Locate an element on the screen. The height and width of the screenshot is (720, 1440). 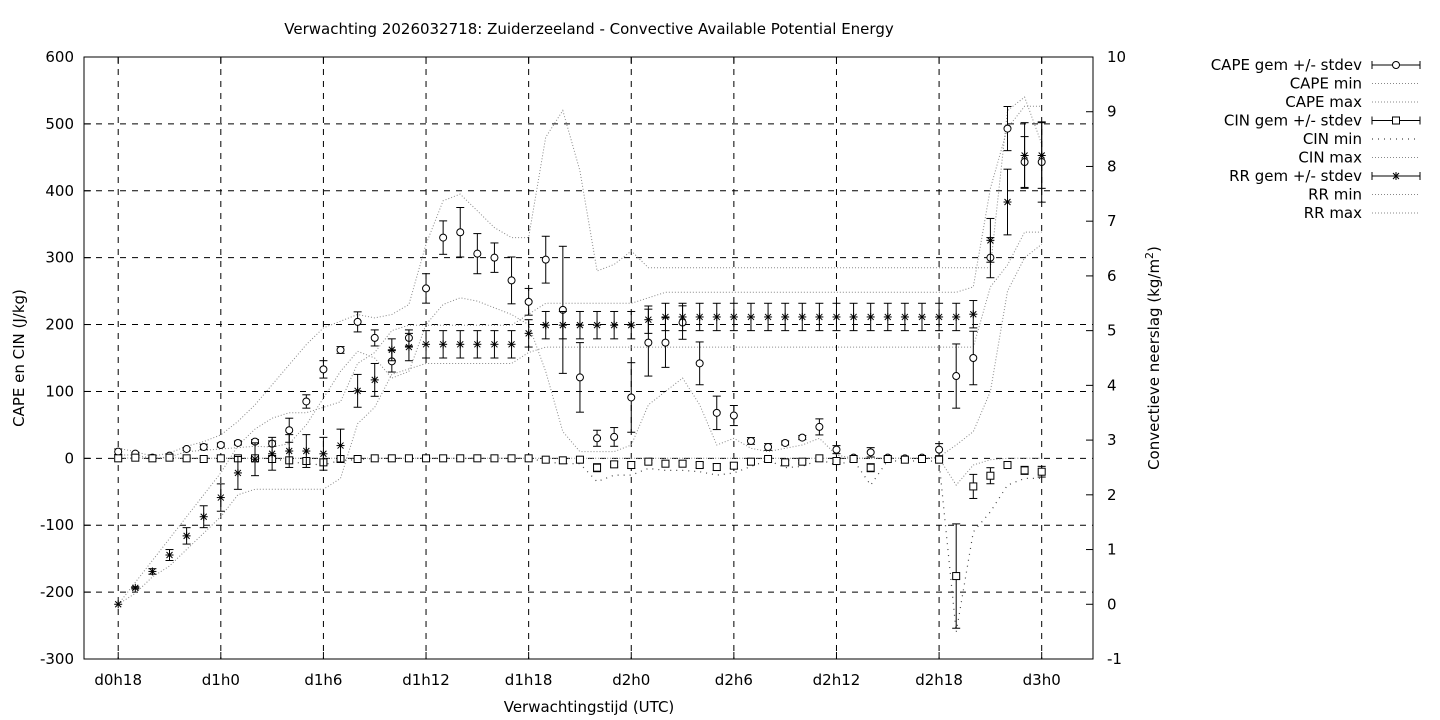
legend-label: RR max is located at coordinates (1333, 213).